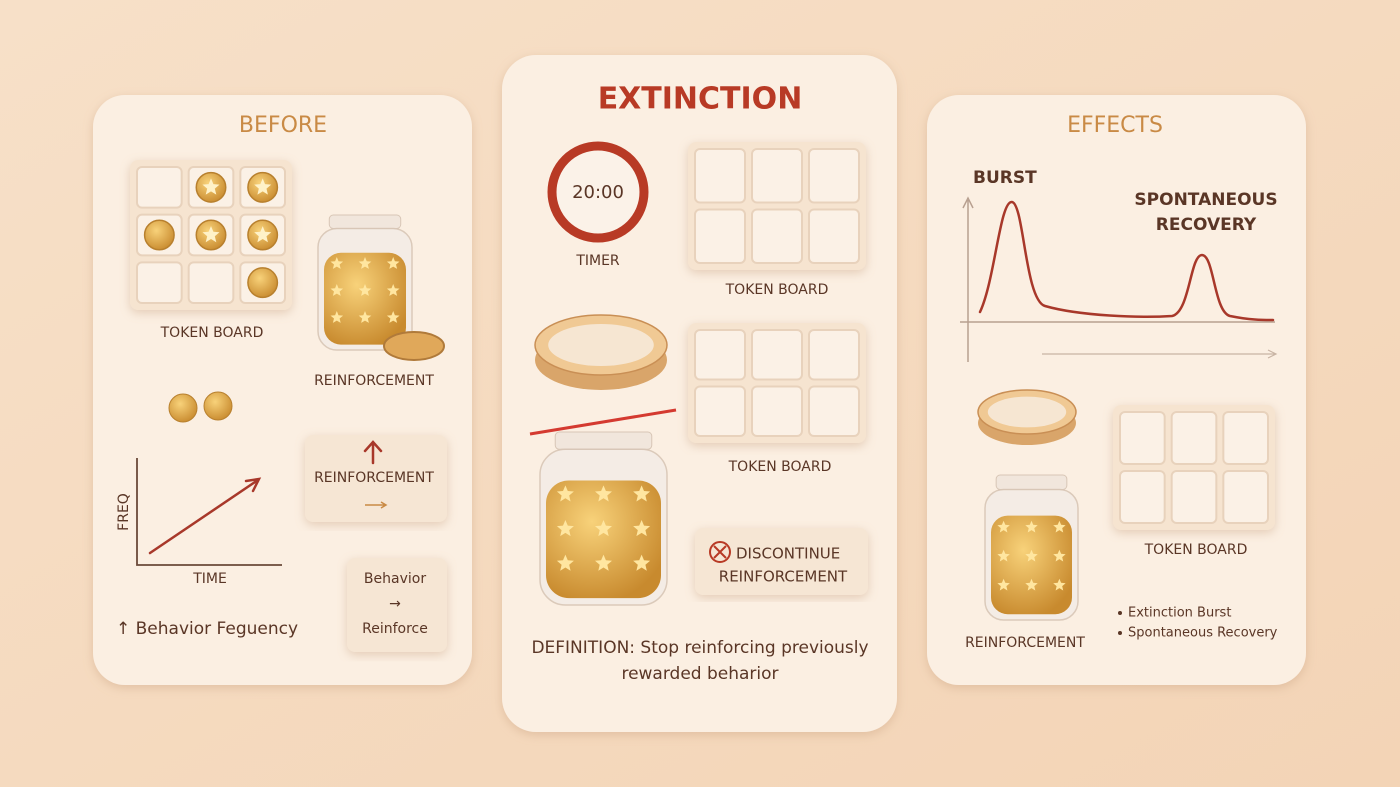 The image size is (1400, 787). I want to click on card-text: →, so click(395, 604).